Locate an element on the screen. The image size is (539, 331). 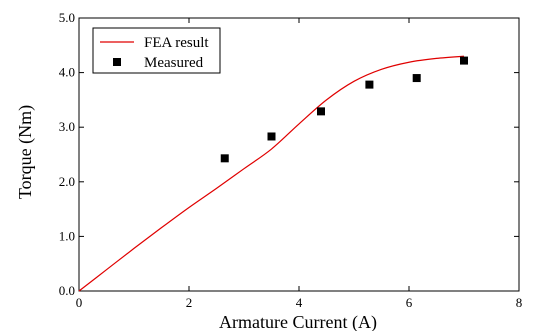
y-tick-label: 4.0 is located at coordinates (67, 72).